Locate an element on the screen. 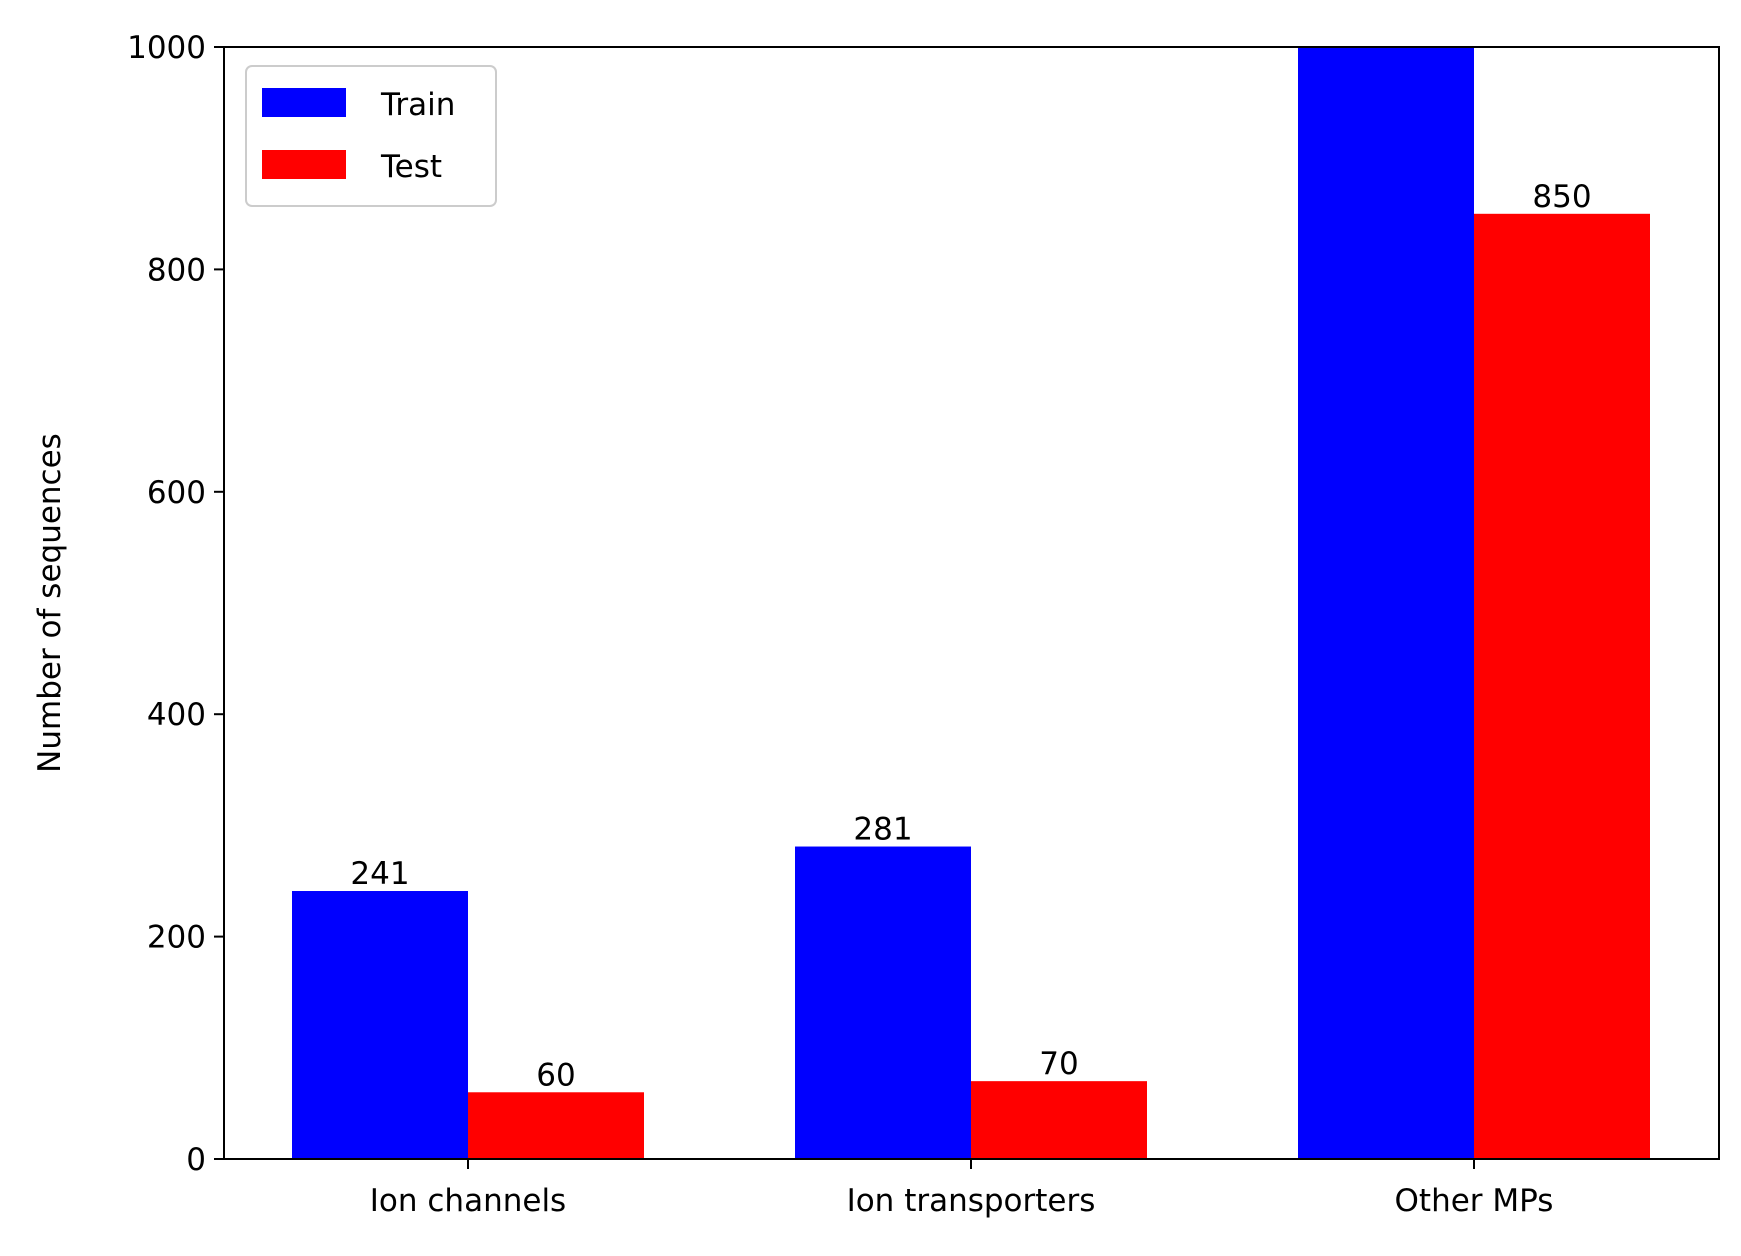 The image size is (1741, 1256). y-tick-label: 800 is located at coordinates (176, 270).